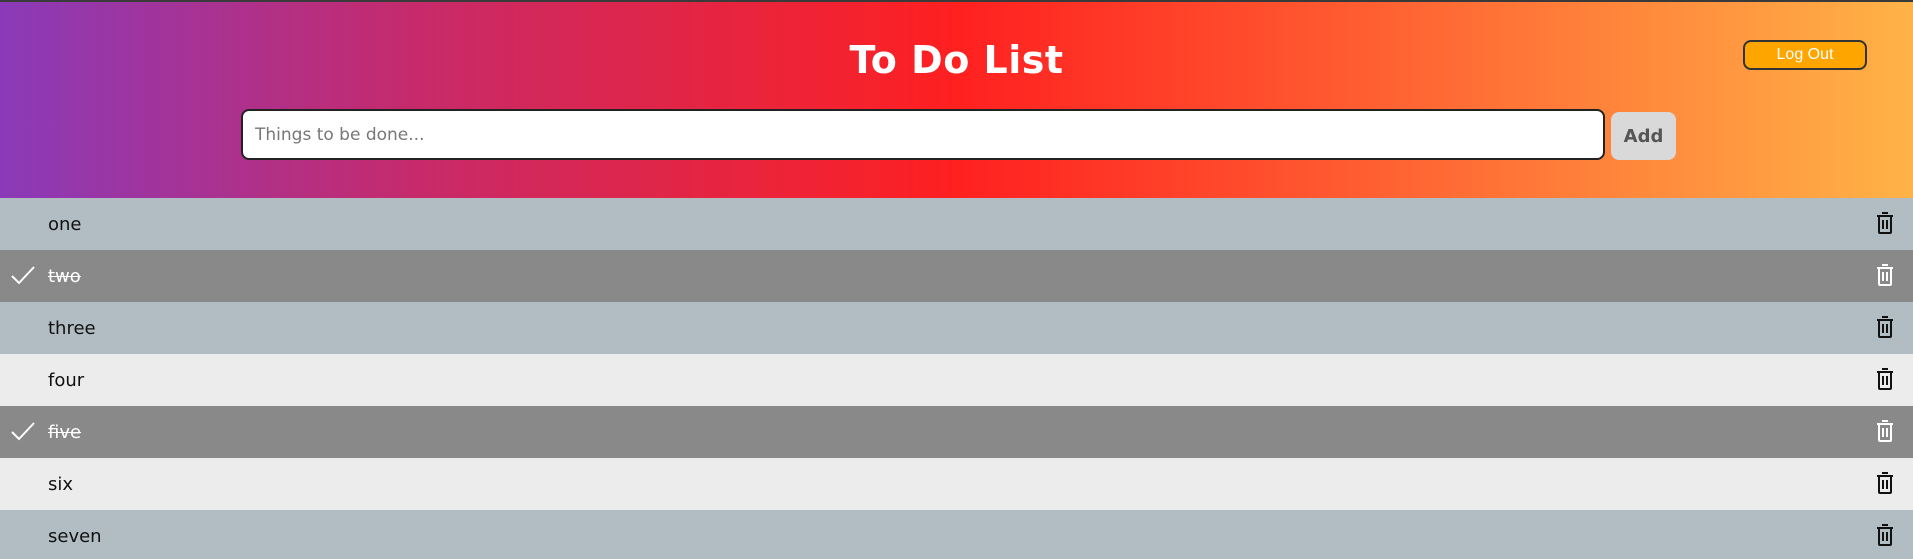 This screenshot has height=559, width=1913. What do you see at coordinates (956, 60) in the screenshot?
I see `page-title: To Do List` at bounding box center [956, 60].